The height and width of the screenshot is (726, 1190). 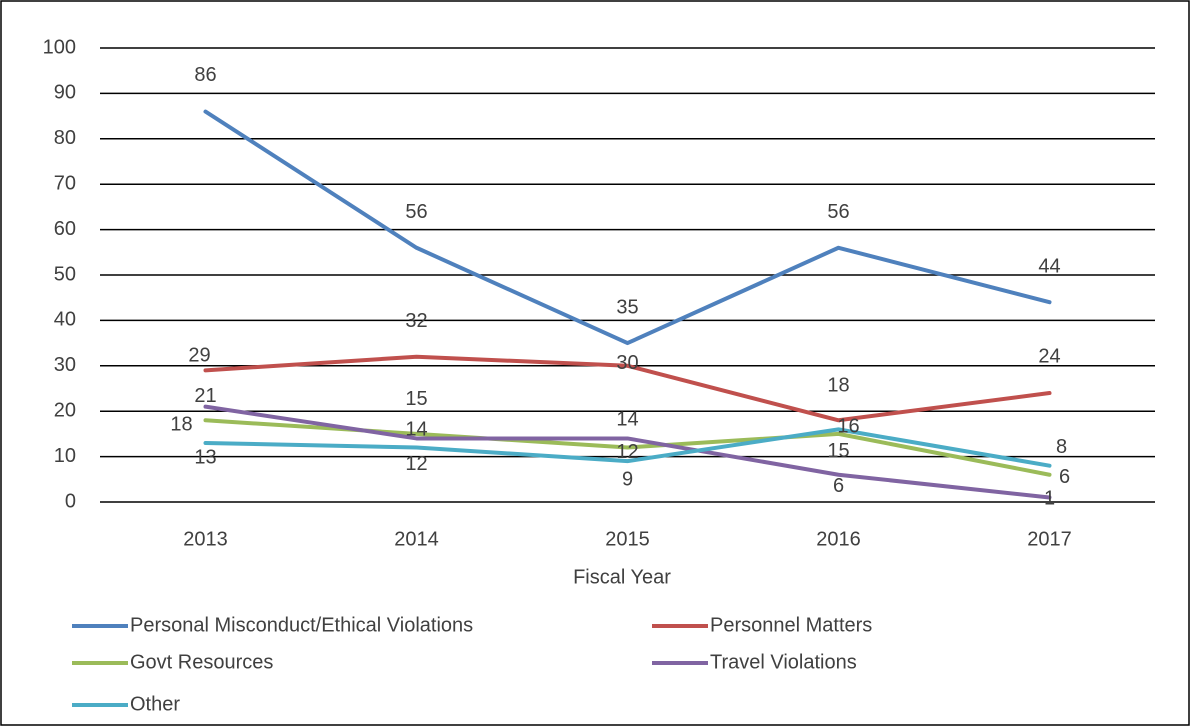 What do you see at coordinates (65, 410) in the screenshot?
I see `y-tick-label: 20` at bounding box center [65, 410].